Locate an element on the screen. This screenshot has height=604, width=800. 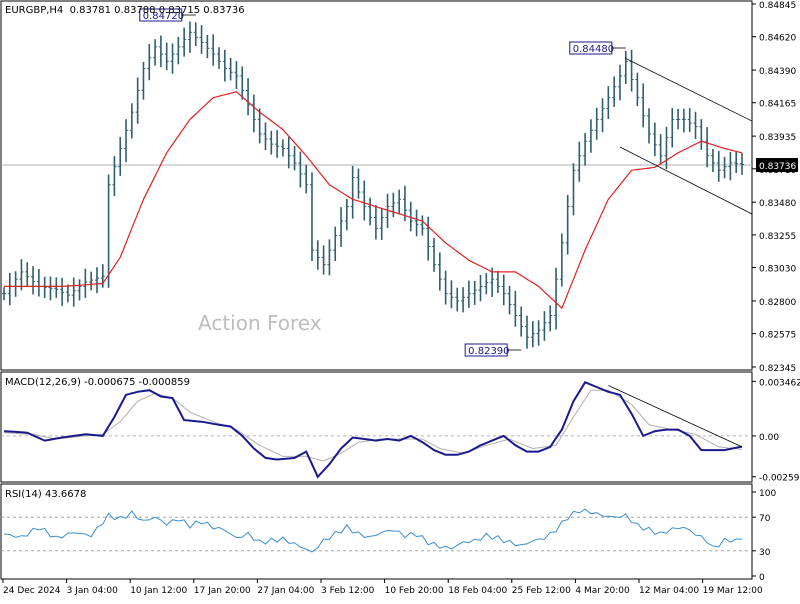
price-annotation: 0.82390 is located at coordinates (493, 350).